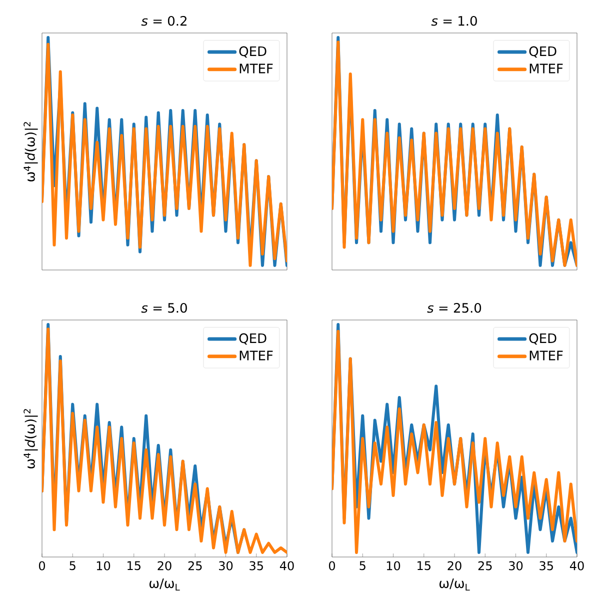  What do you see at coordinates (454, 21) in the screenshot?
I see `chart-title: s = 1.0` at bounding box center [454, 21].